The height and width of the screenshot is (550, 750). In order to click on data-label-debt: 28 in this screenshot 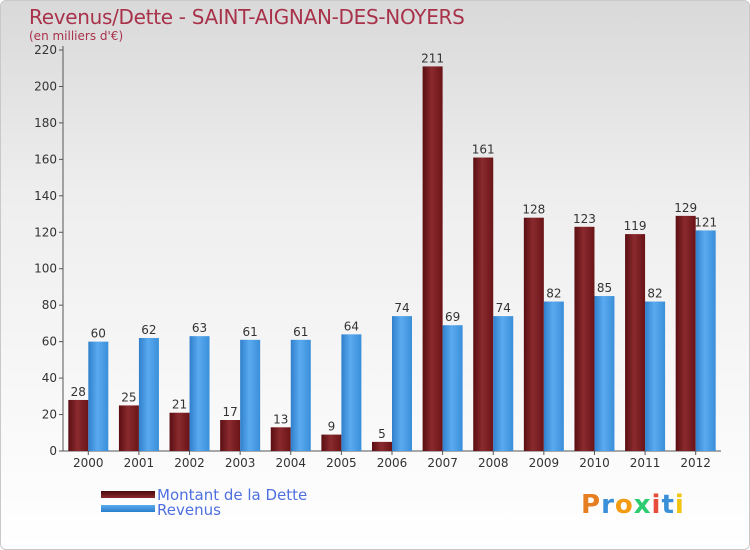, I will do `click(78, 392)`.